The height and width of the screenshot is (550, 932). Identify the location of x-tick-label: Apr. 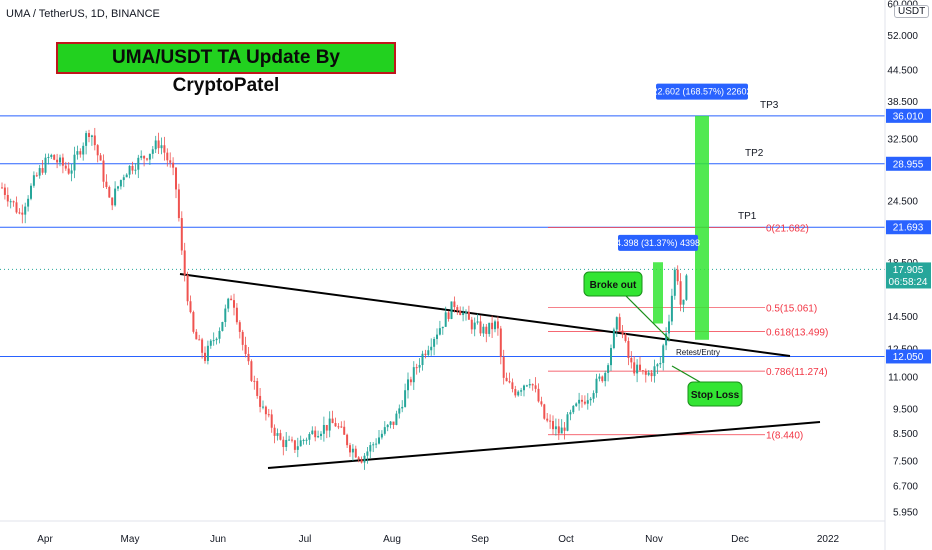
(45, 539).